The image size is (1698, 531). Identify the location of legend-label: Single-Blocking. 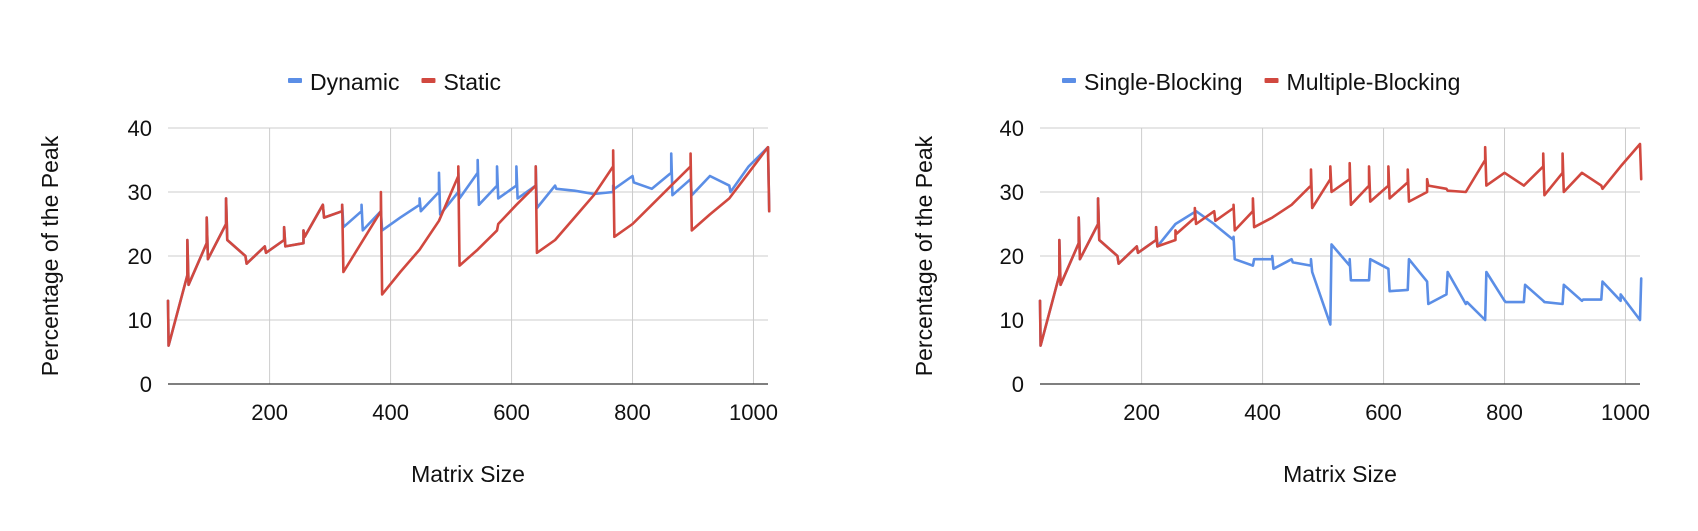
(1163, 82).